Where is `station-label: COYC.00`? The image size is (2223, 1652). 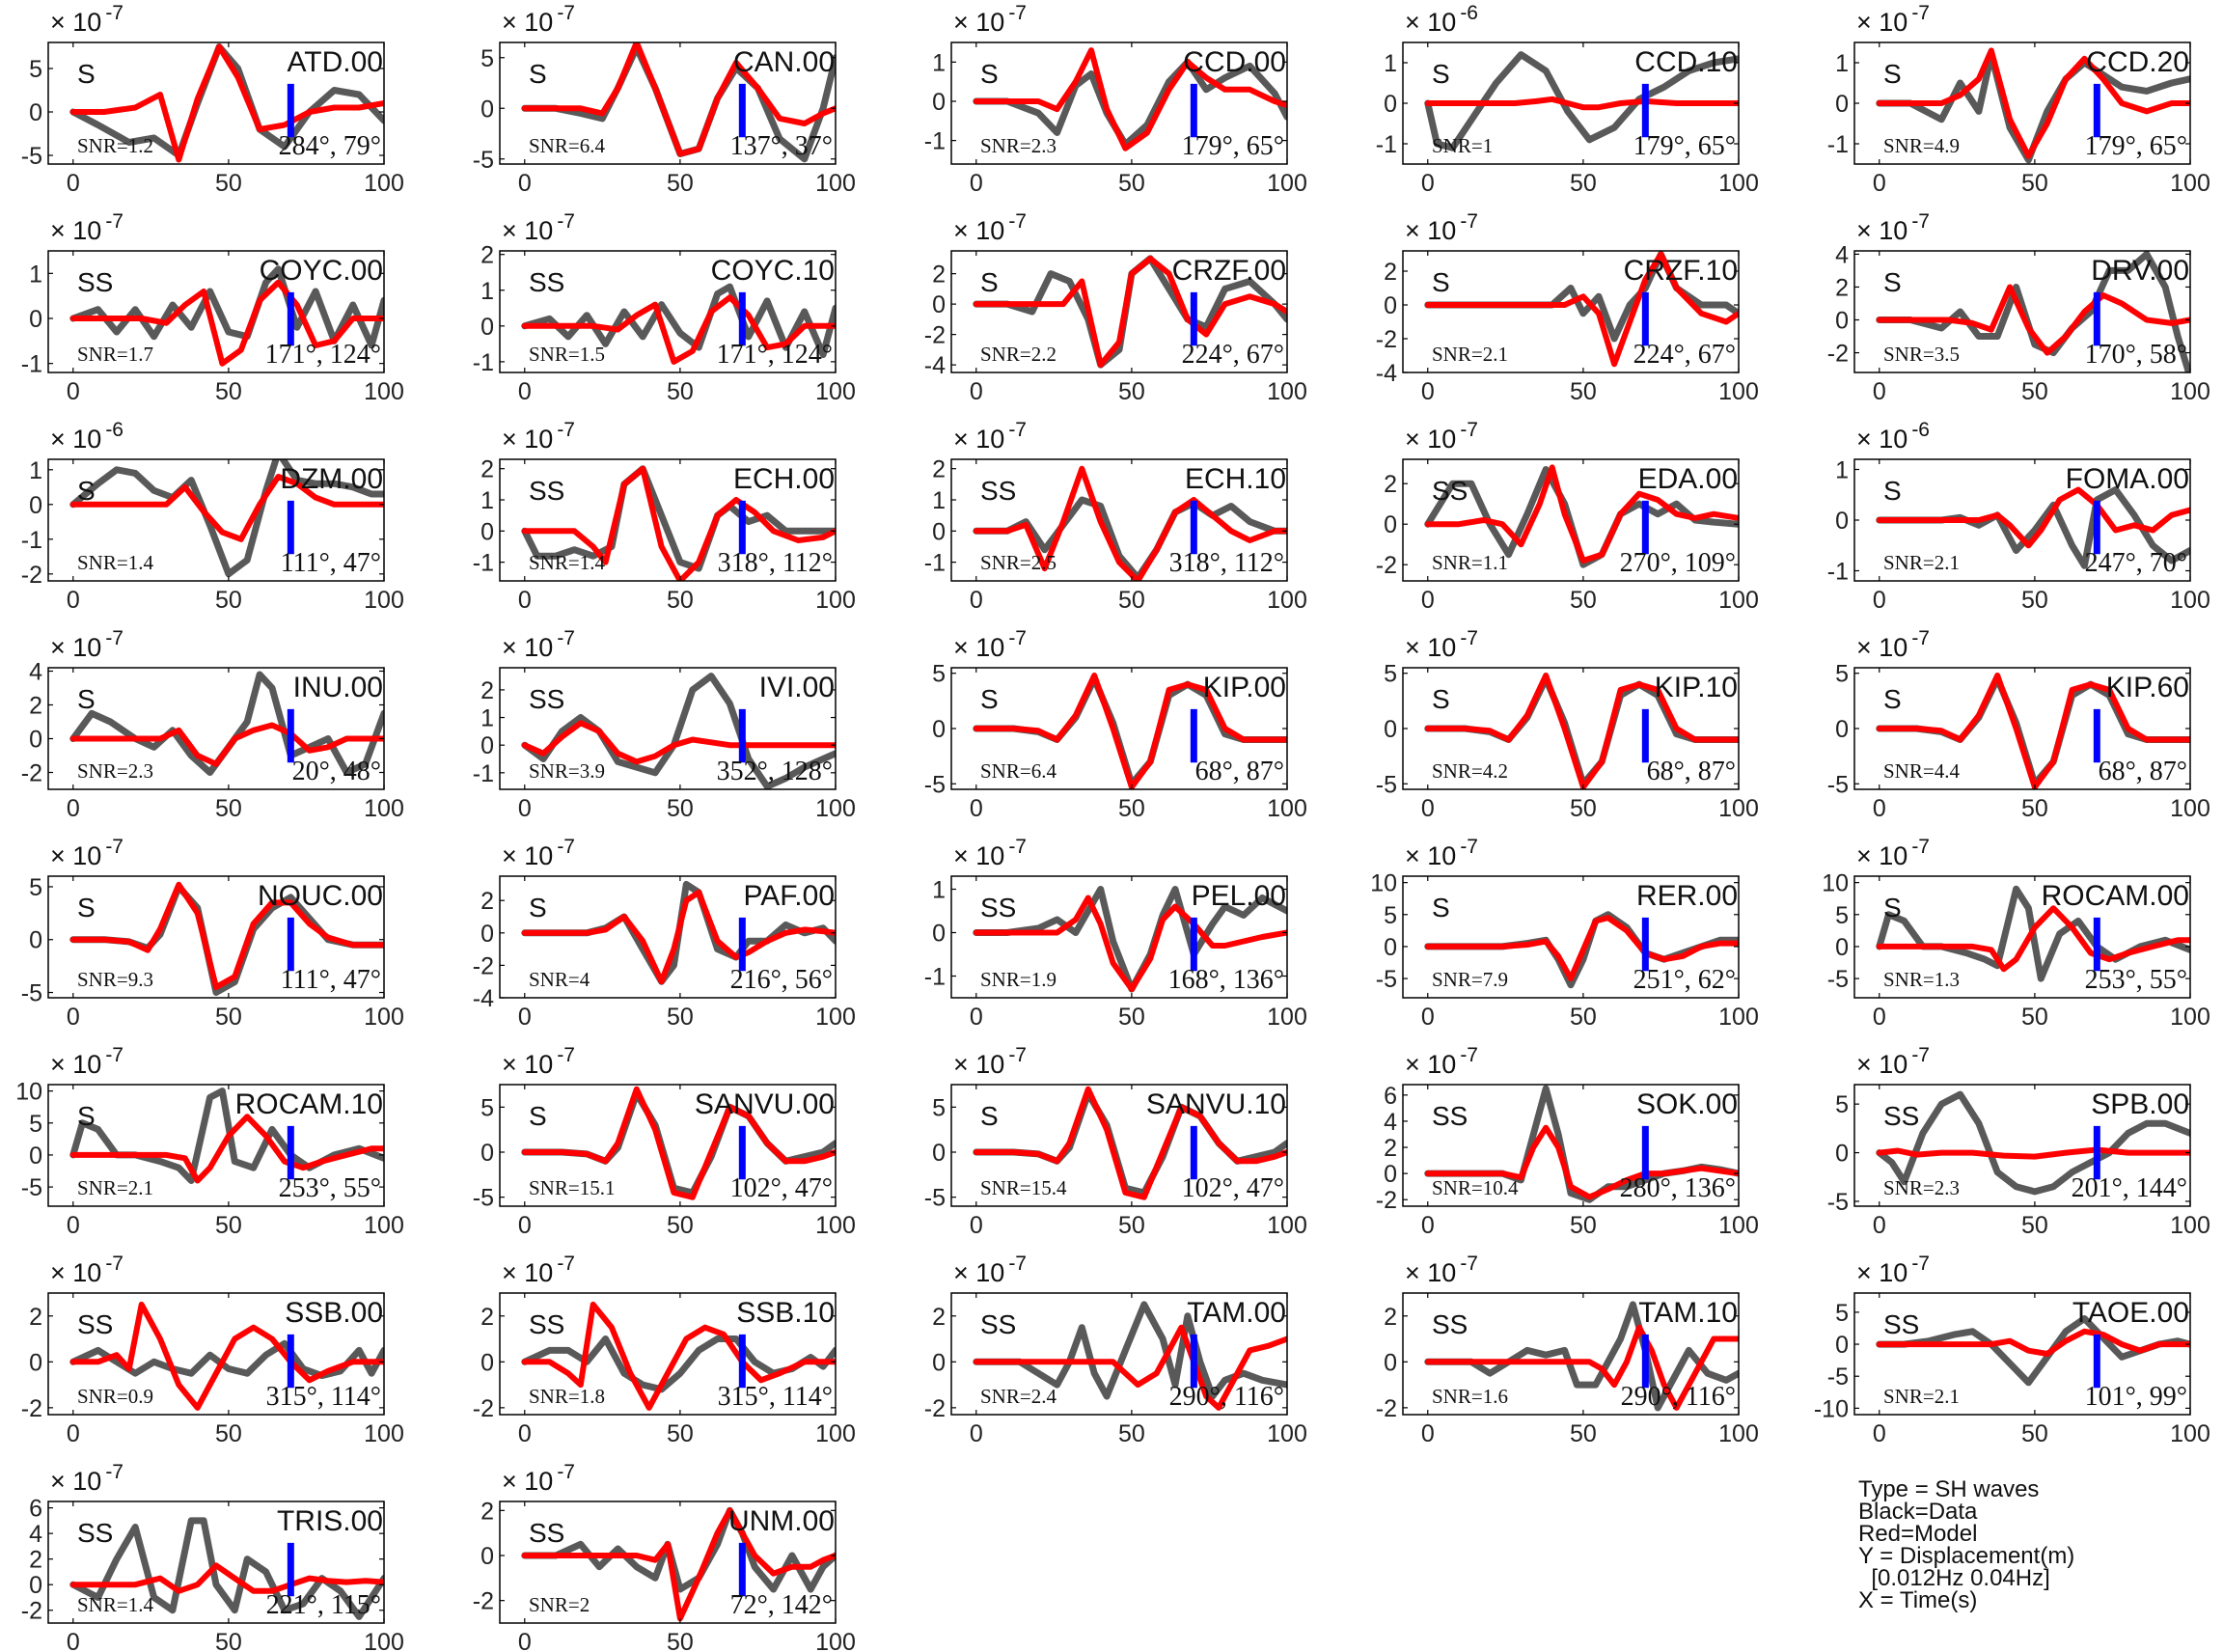 station-label: COYC.00 is located at coordinates (321, 271).